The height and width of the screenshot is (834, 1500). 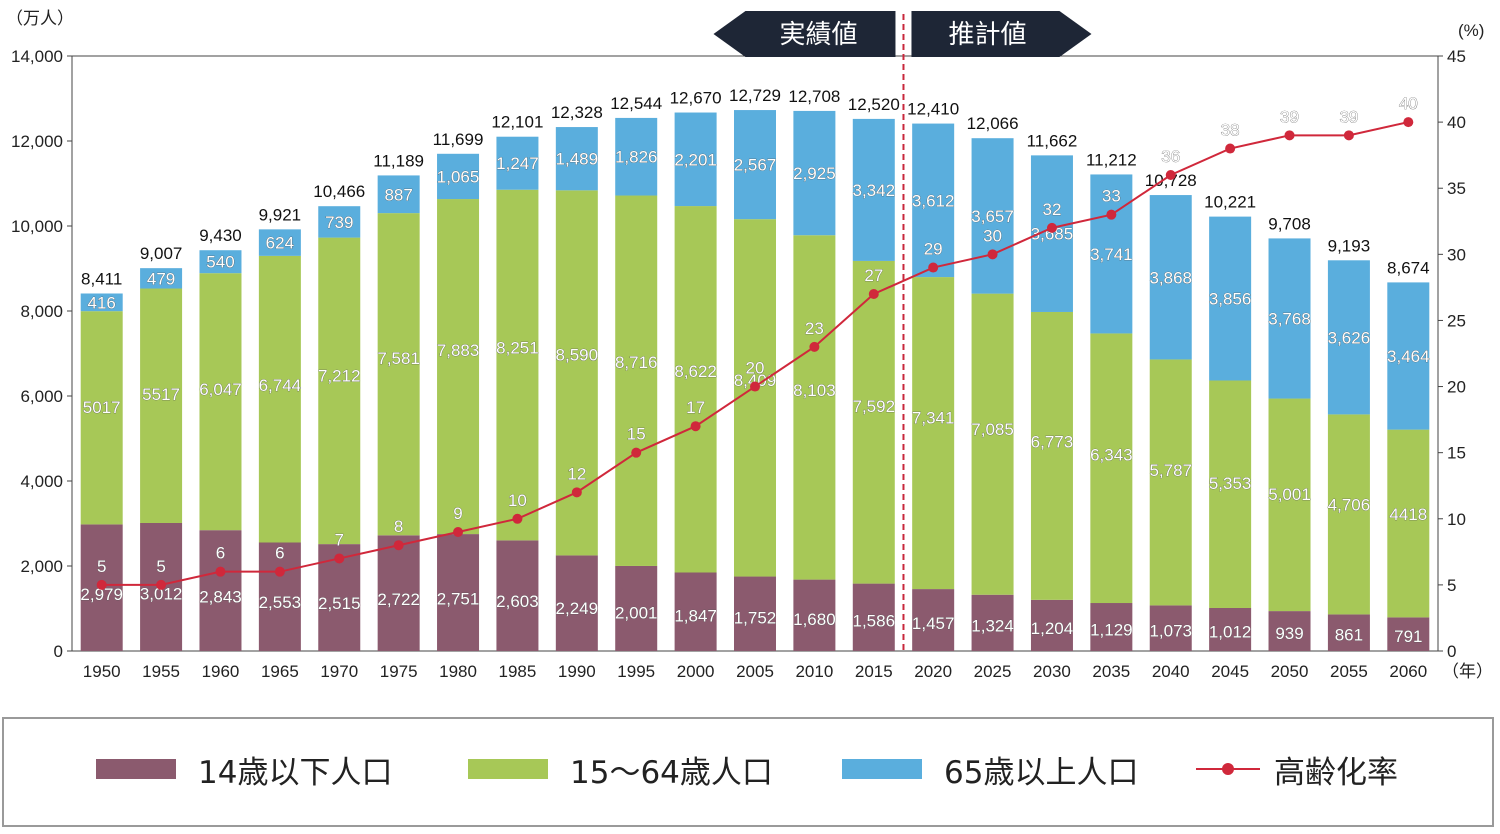 I want to click on label-65plus: 3,657, so click(x=992, y=216).